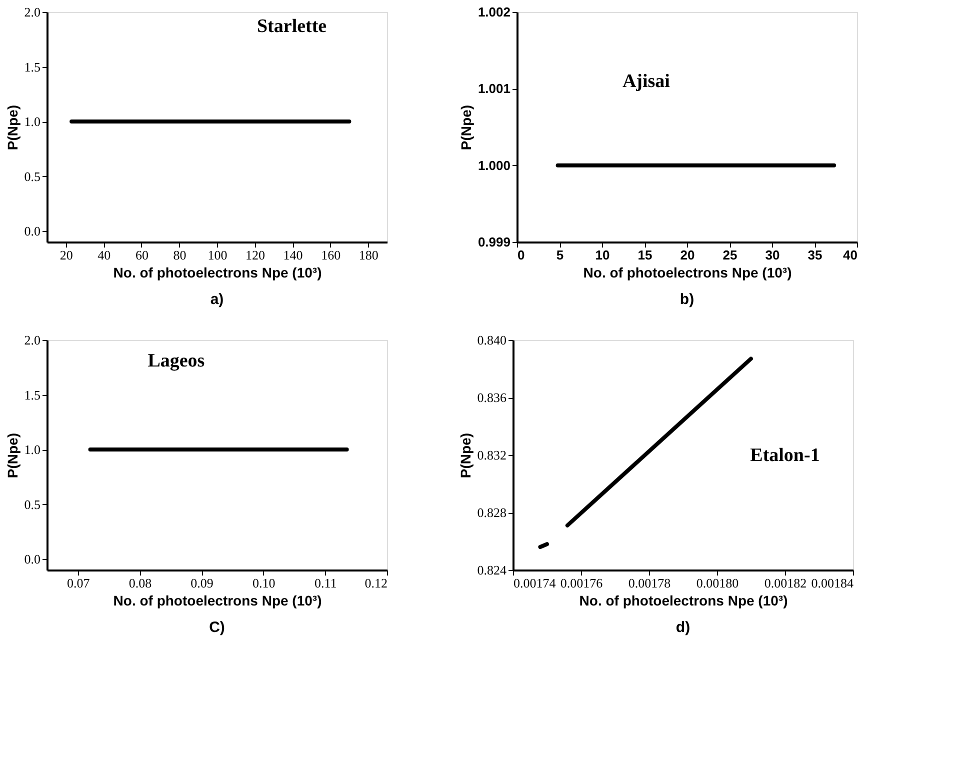 This screenshot has height=780, width=971. What do you see at coordinates (492, 397) in the screenshot?
I see `y-tick-label: 0.836` at bounding box center [492, 397].